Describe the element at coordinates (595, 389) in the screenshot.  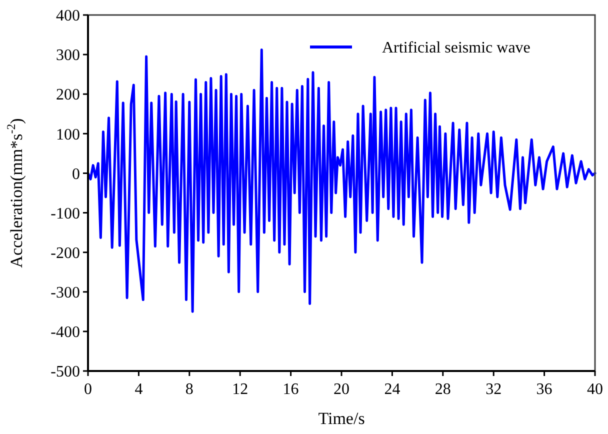
I see `x-tick-label: 40` at that location.